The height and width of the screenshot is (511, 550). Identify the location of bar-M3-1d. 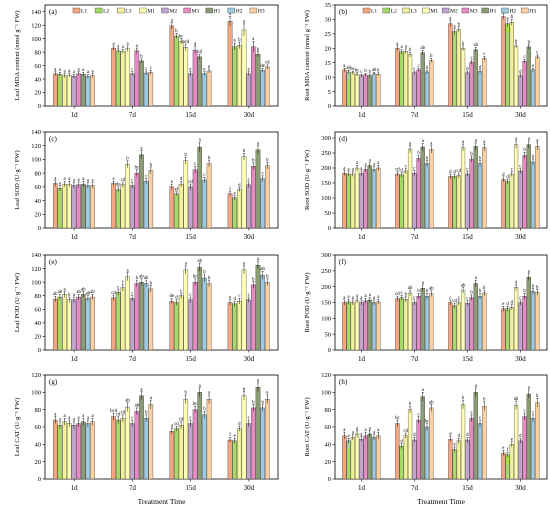
(78, 90).